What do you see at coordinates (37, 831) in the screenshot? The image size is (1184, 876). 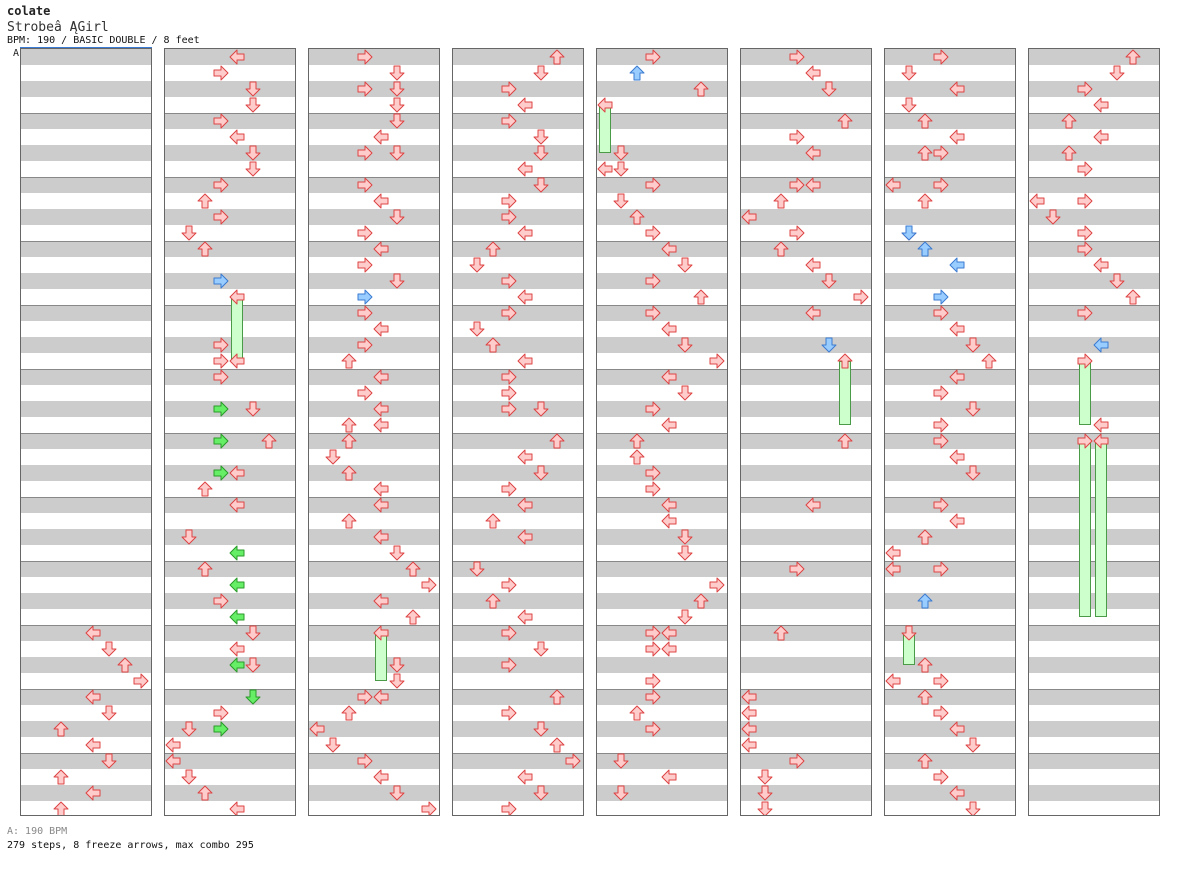 I see `bpm-legend: A: 190 BPM` at bounding box center [37, 831].